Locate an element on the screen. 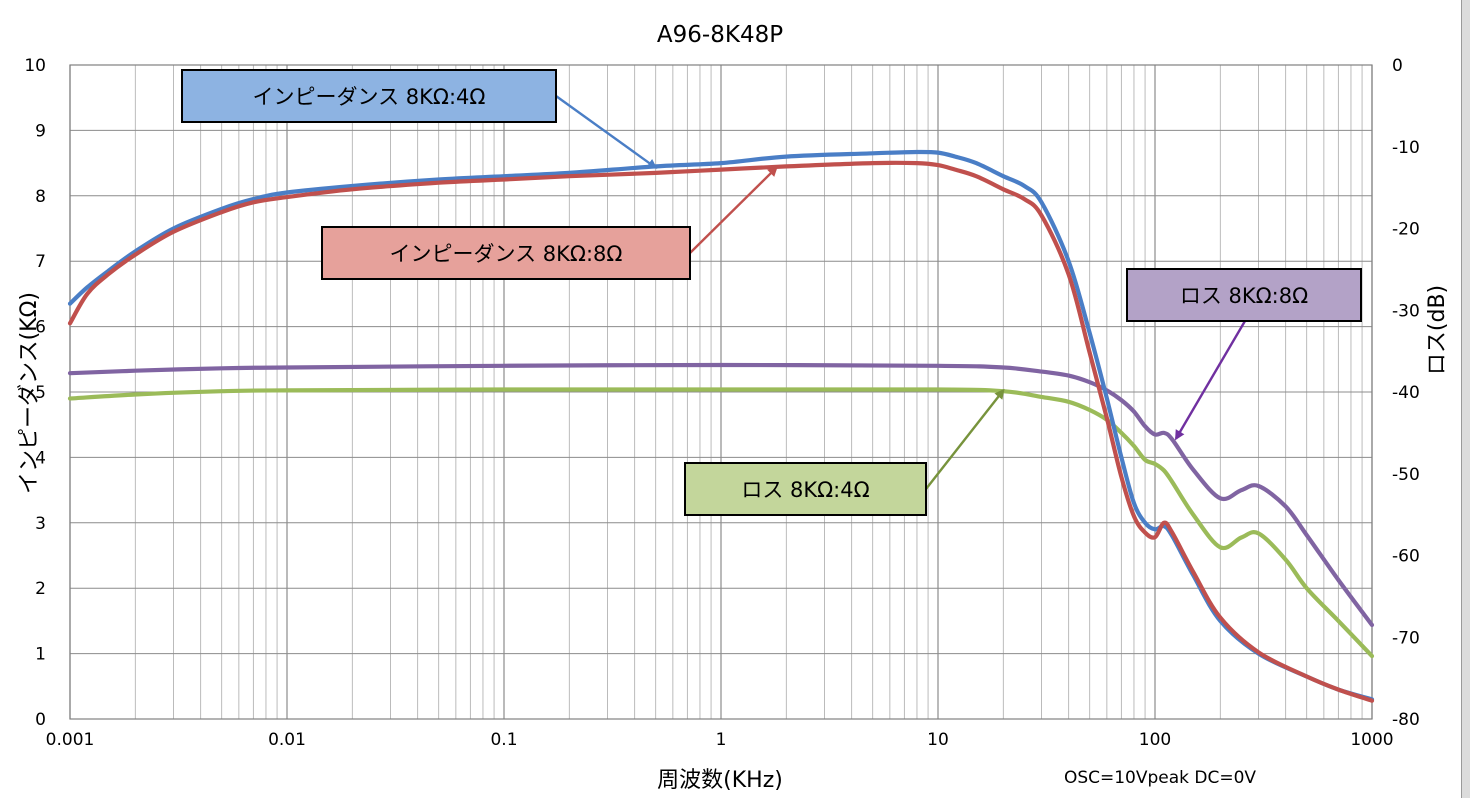 This screenshot has height=798, width=1470. x-tick-label: 1000 is located at coordinates (1371, 740).